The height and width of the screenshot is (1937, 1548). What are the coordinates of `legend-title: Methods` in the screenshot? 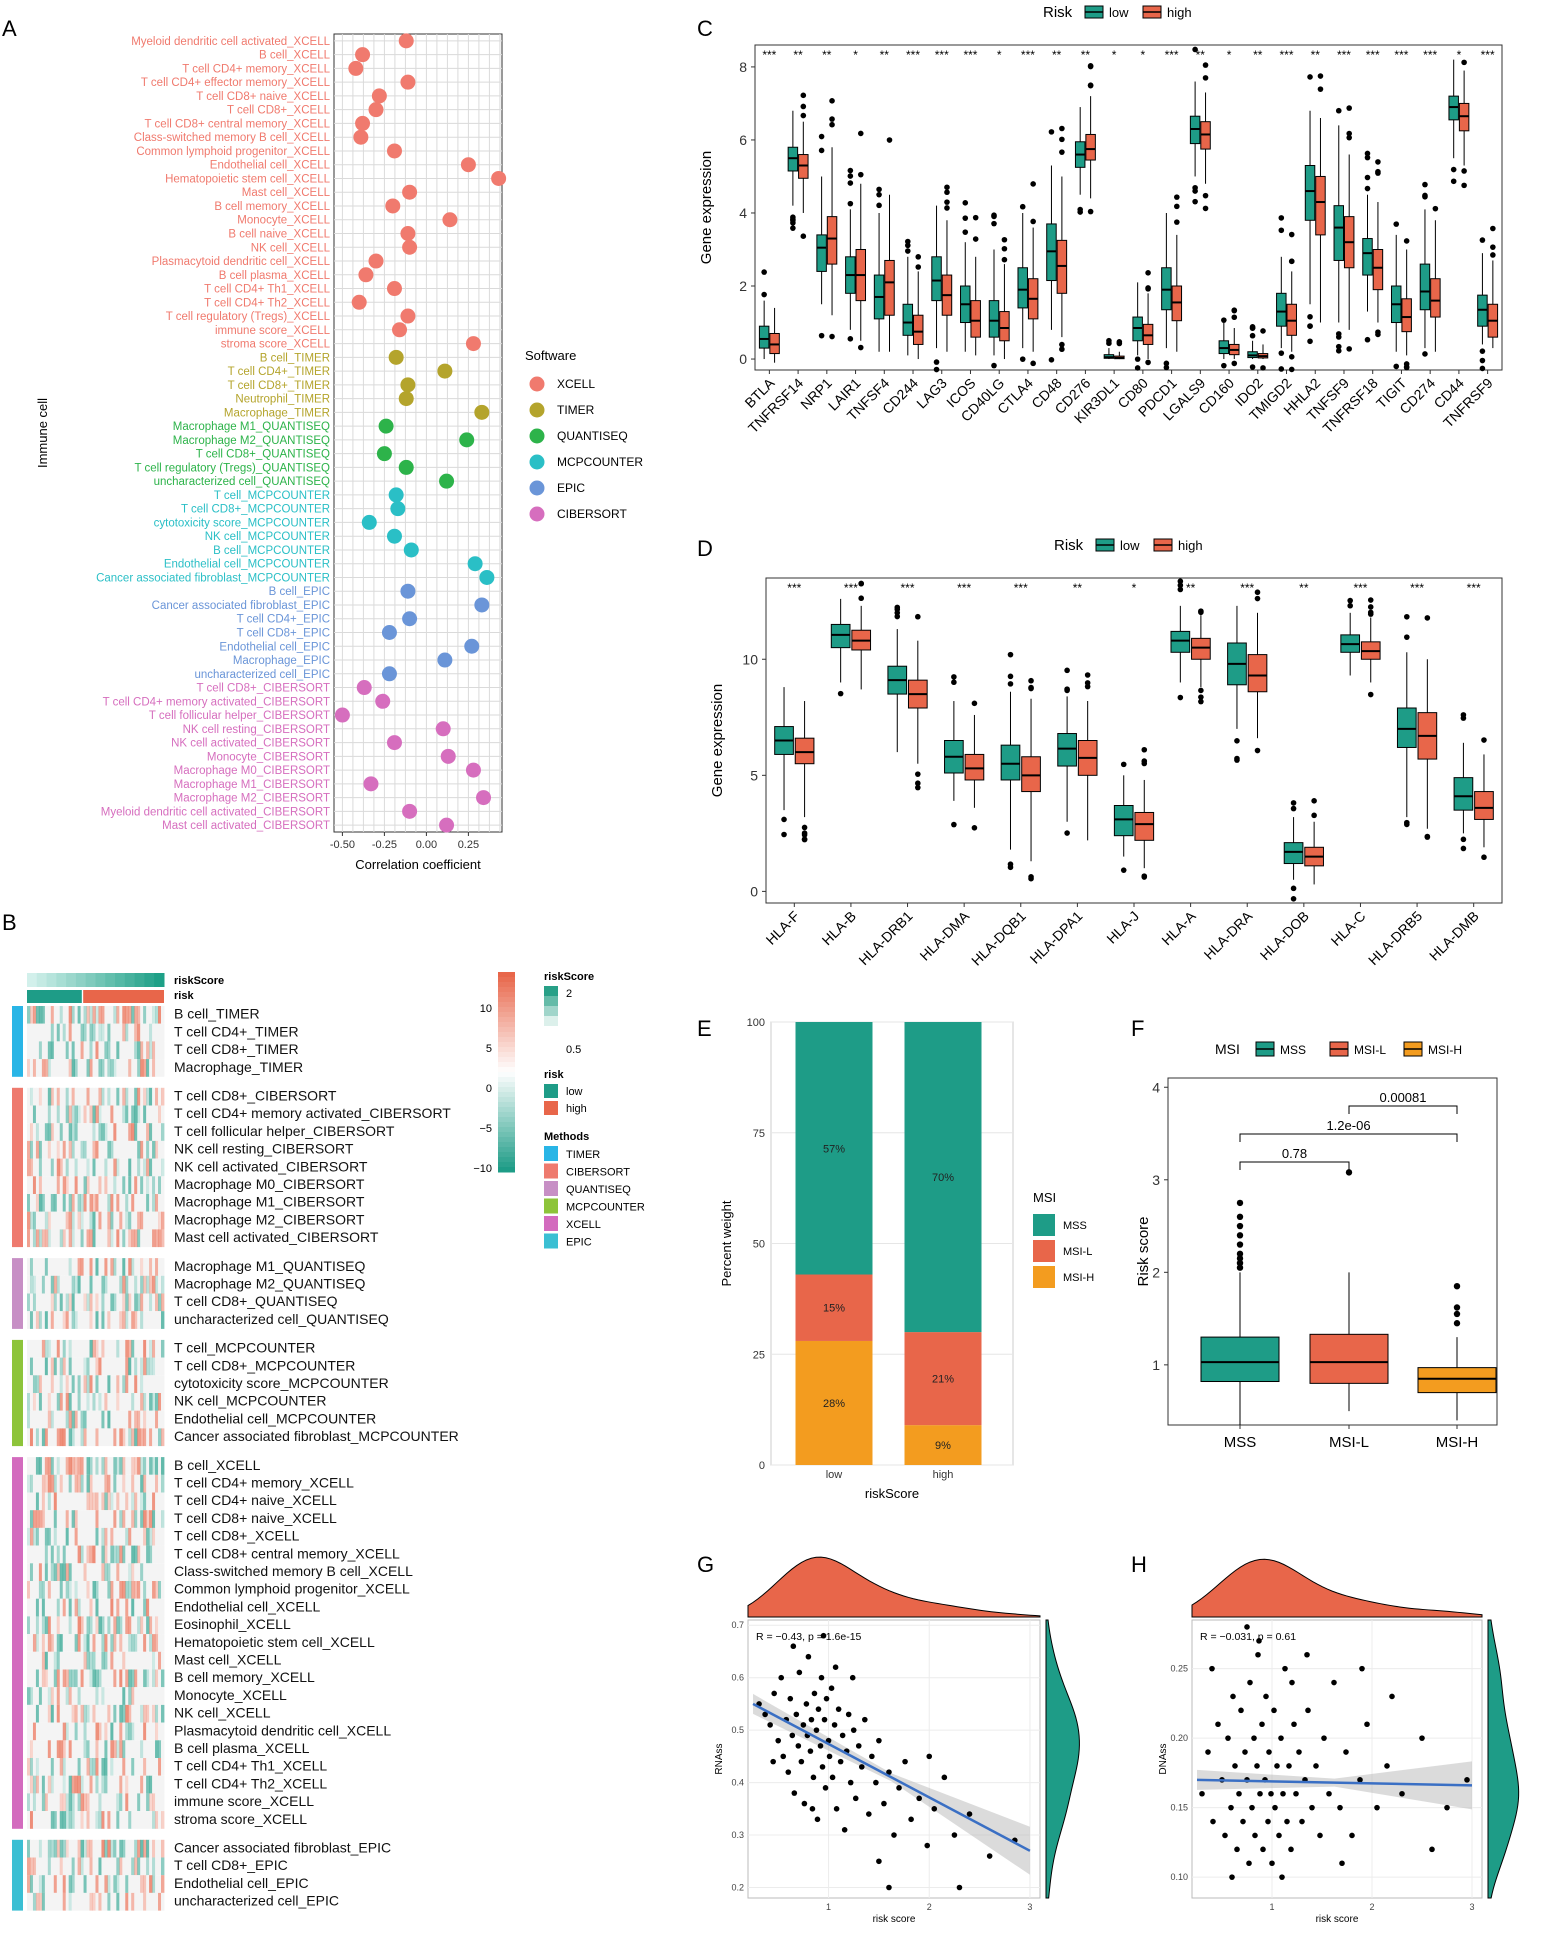 It's located at (566, 1137).